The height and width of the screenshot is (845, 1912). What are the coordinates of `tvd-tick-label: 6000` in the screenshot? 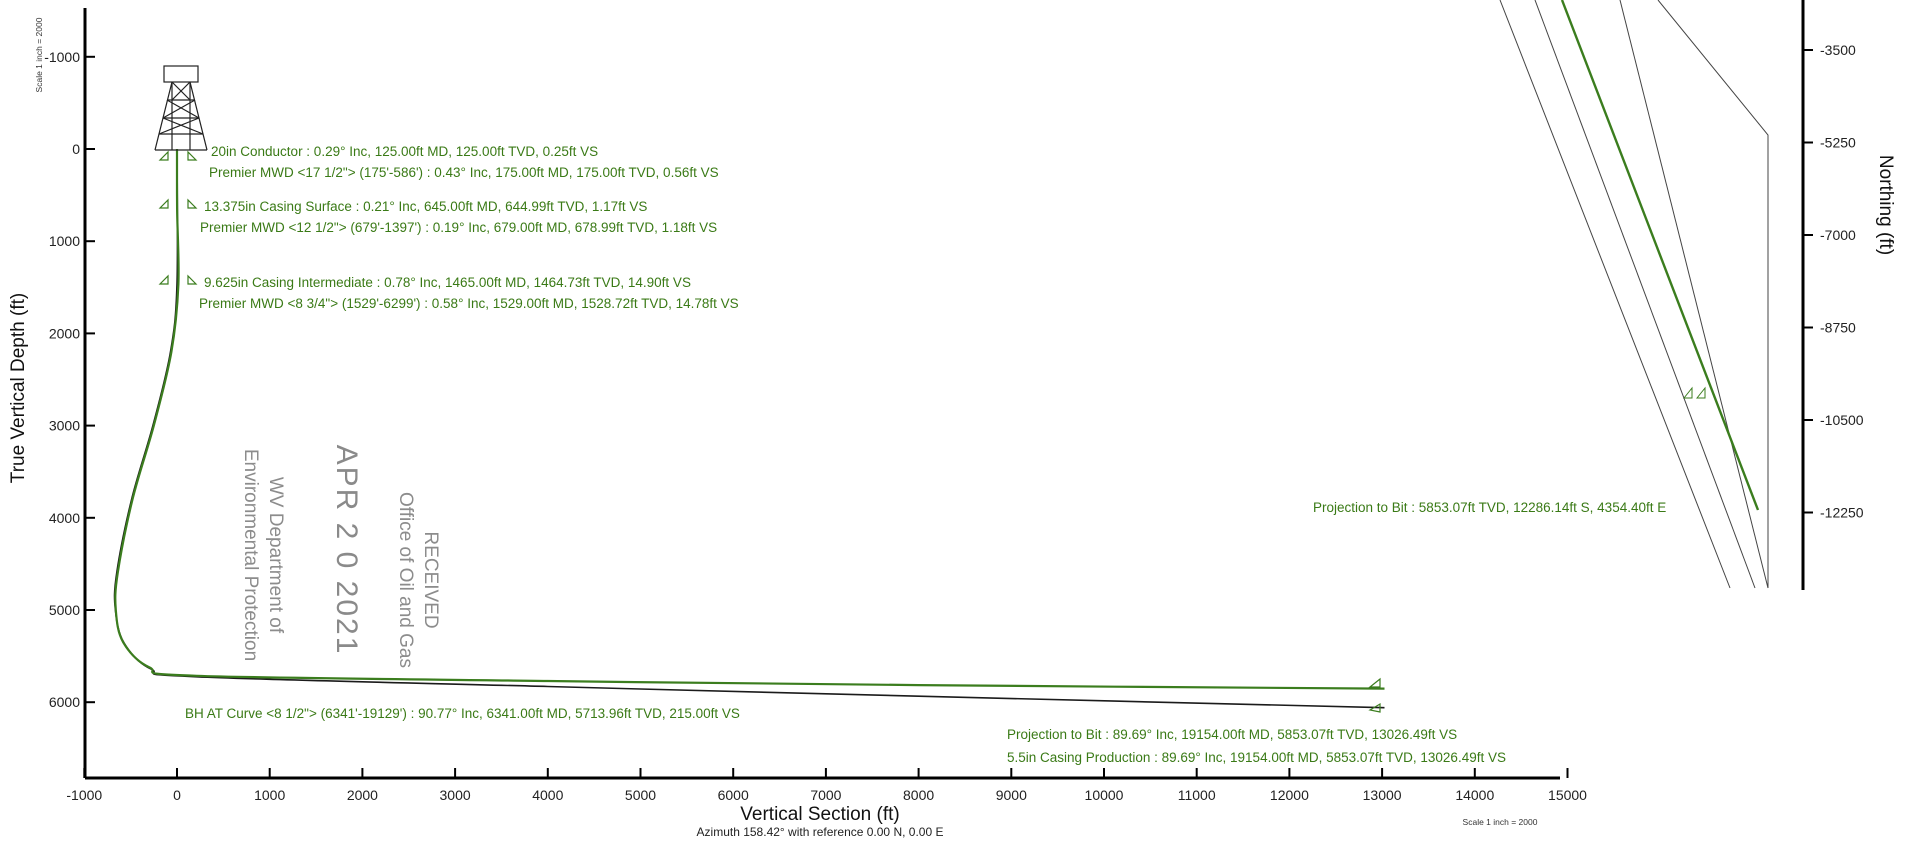 It's located at (64, 702).